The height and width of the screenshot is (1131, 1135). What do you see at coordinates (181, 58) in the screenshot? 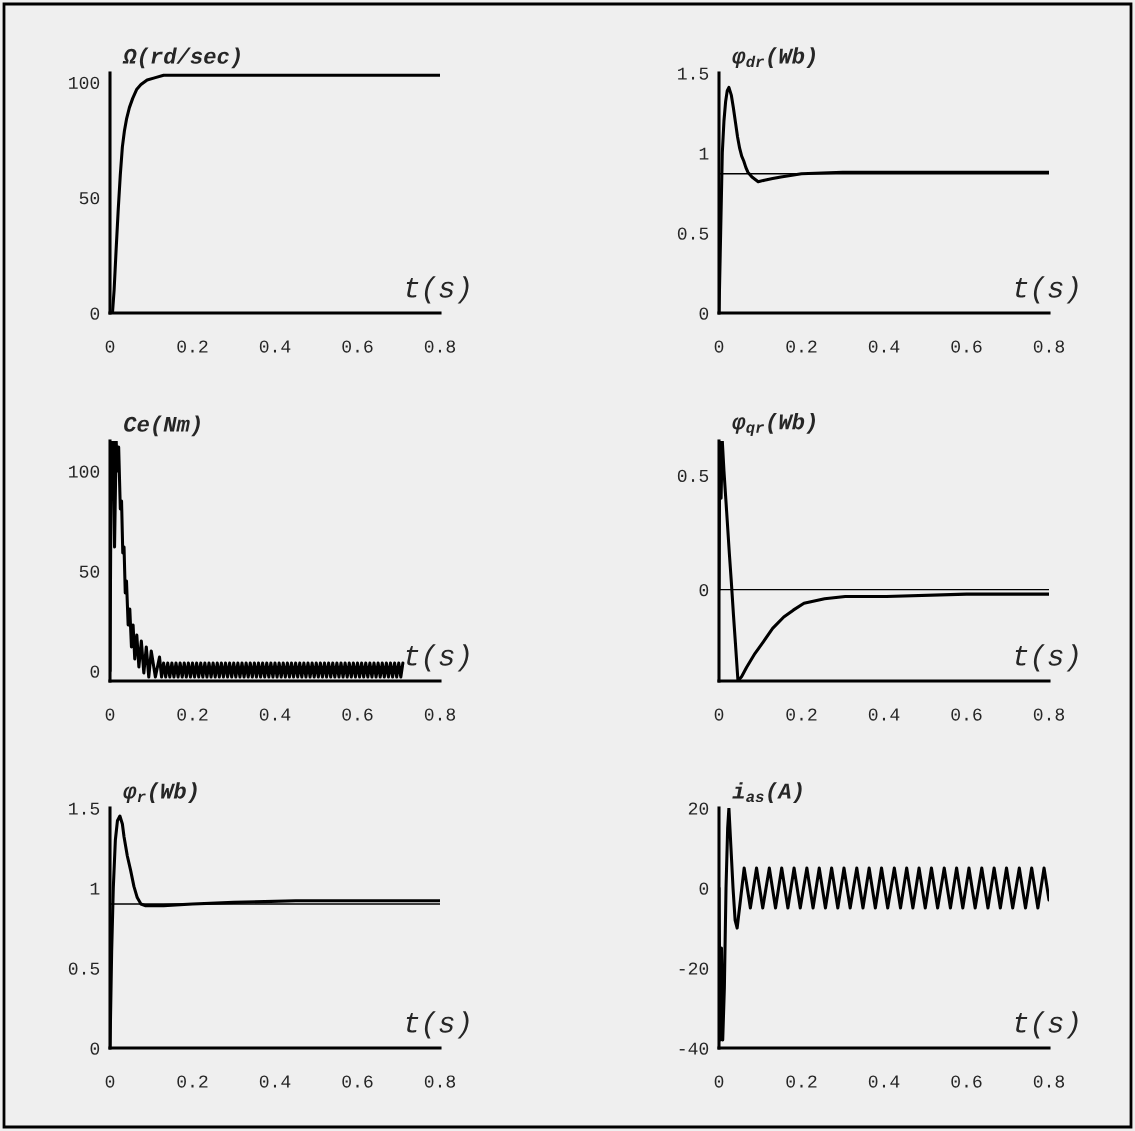
I see `y-axis-title: Ω(rd/sec)` at bounding box center [181, 58].